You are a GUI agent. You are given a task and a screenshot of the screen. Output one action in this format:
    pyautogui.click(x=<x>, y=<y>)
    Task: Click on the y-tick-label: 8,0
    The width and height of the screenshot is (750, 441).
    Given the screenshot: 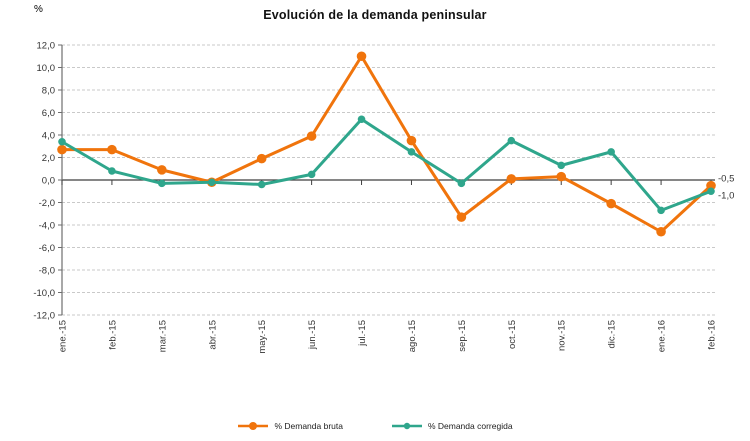 What is the action you would take?
    pyautogui.click(x=48, y=91)
    